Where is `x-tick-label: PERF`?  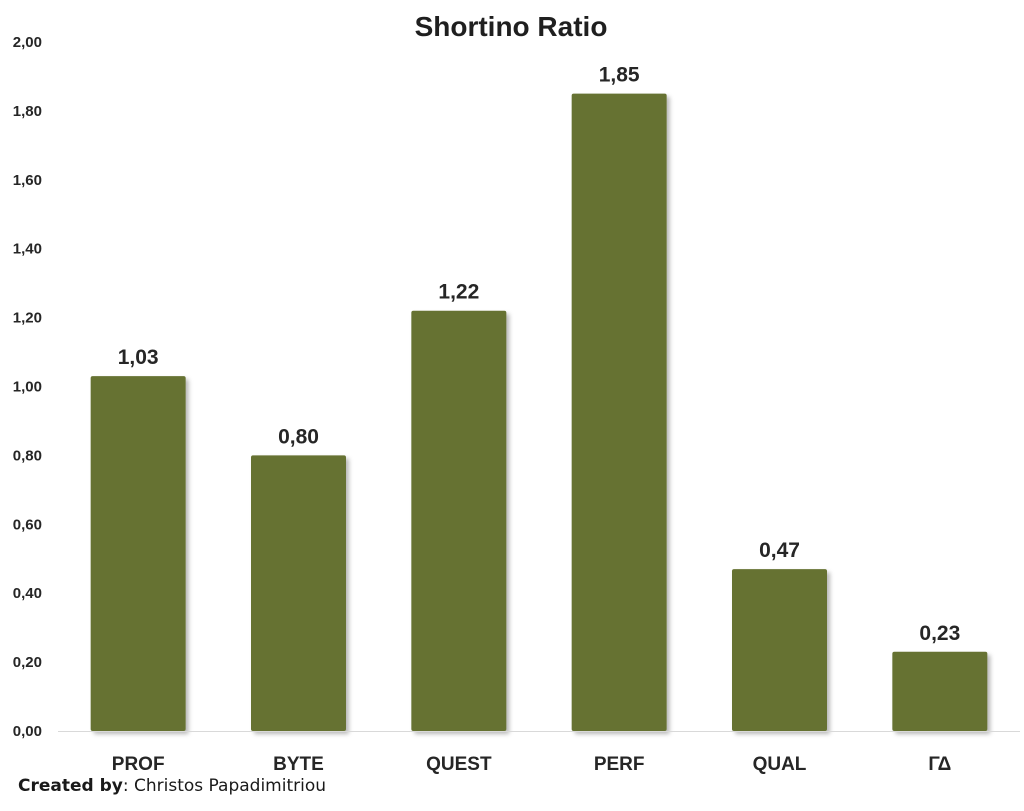
x-tick-label: PERF is located at coordinates (619, 764).